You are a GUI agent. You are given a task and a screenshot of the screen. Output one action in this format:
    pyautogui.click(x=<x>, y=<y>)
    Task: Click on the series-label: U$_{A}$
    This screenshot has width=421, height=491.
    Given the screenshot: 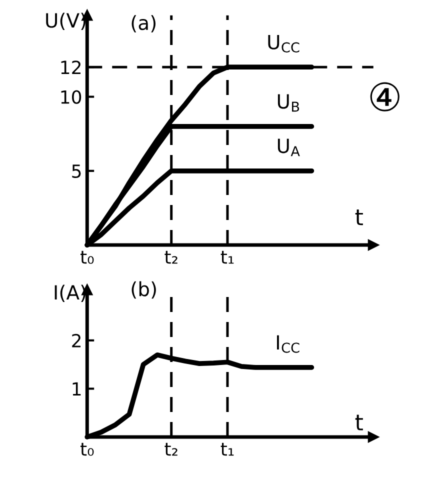 What is the action you would take?
    pyautogui.click(x=289, y=147)
    